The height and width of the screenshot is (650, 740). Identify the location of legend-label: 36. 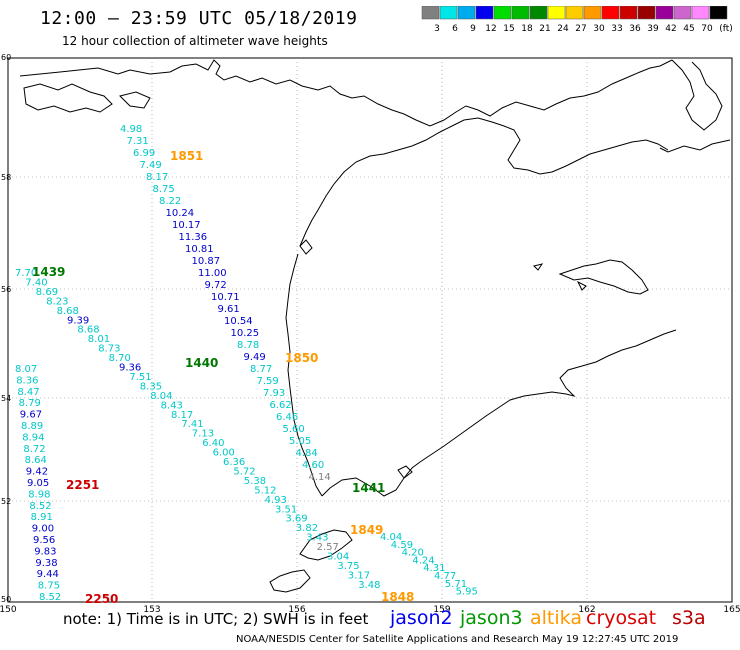
(635, 29).